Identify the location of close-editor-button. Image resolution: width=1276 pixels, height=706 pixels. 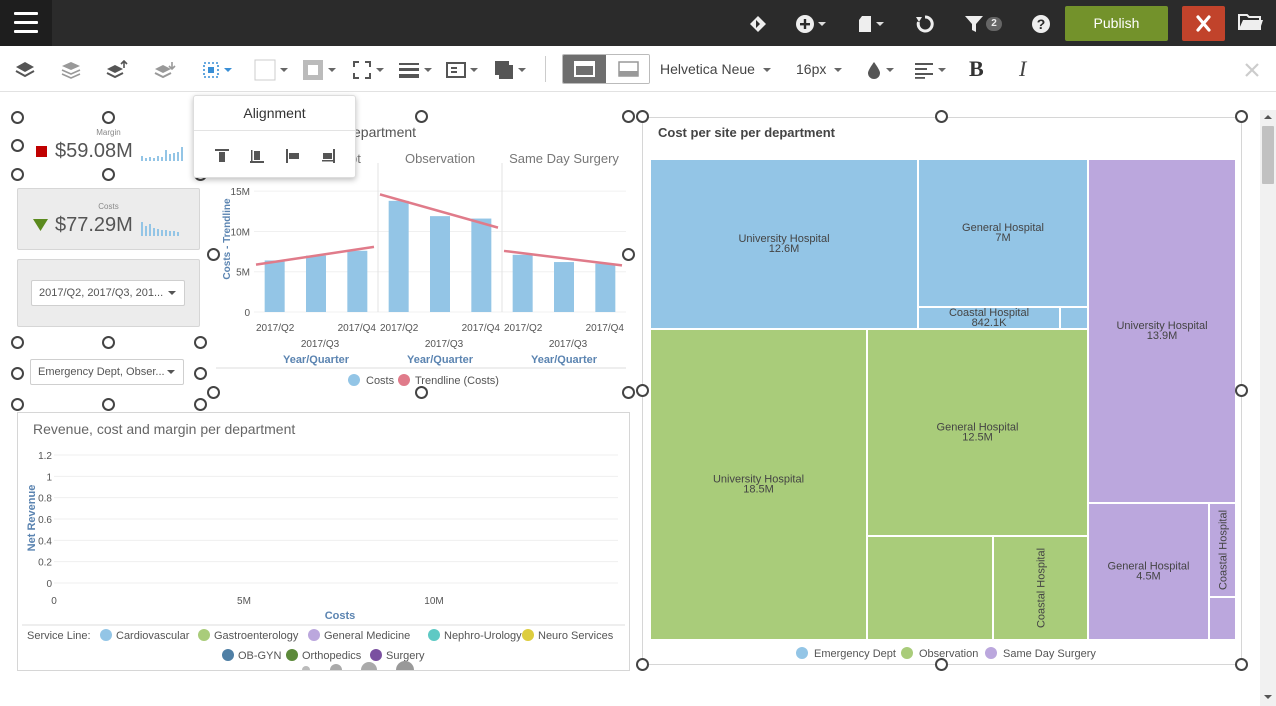
(1203, 23).